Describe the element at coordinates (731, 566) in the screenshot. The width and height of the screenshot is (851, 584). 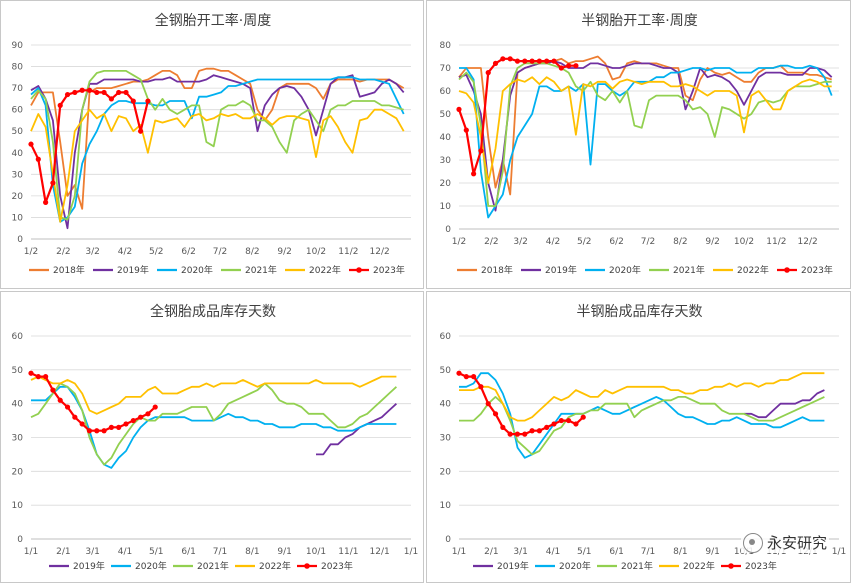
I see `legend-marker` at that location.